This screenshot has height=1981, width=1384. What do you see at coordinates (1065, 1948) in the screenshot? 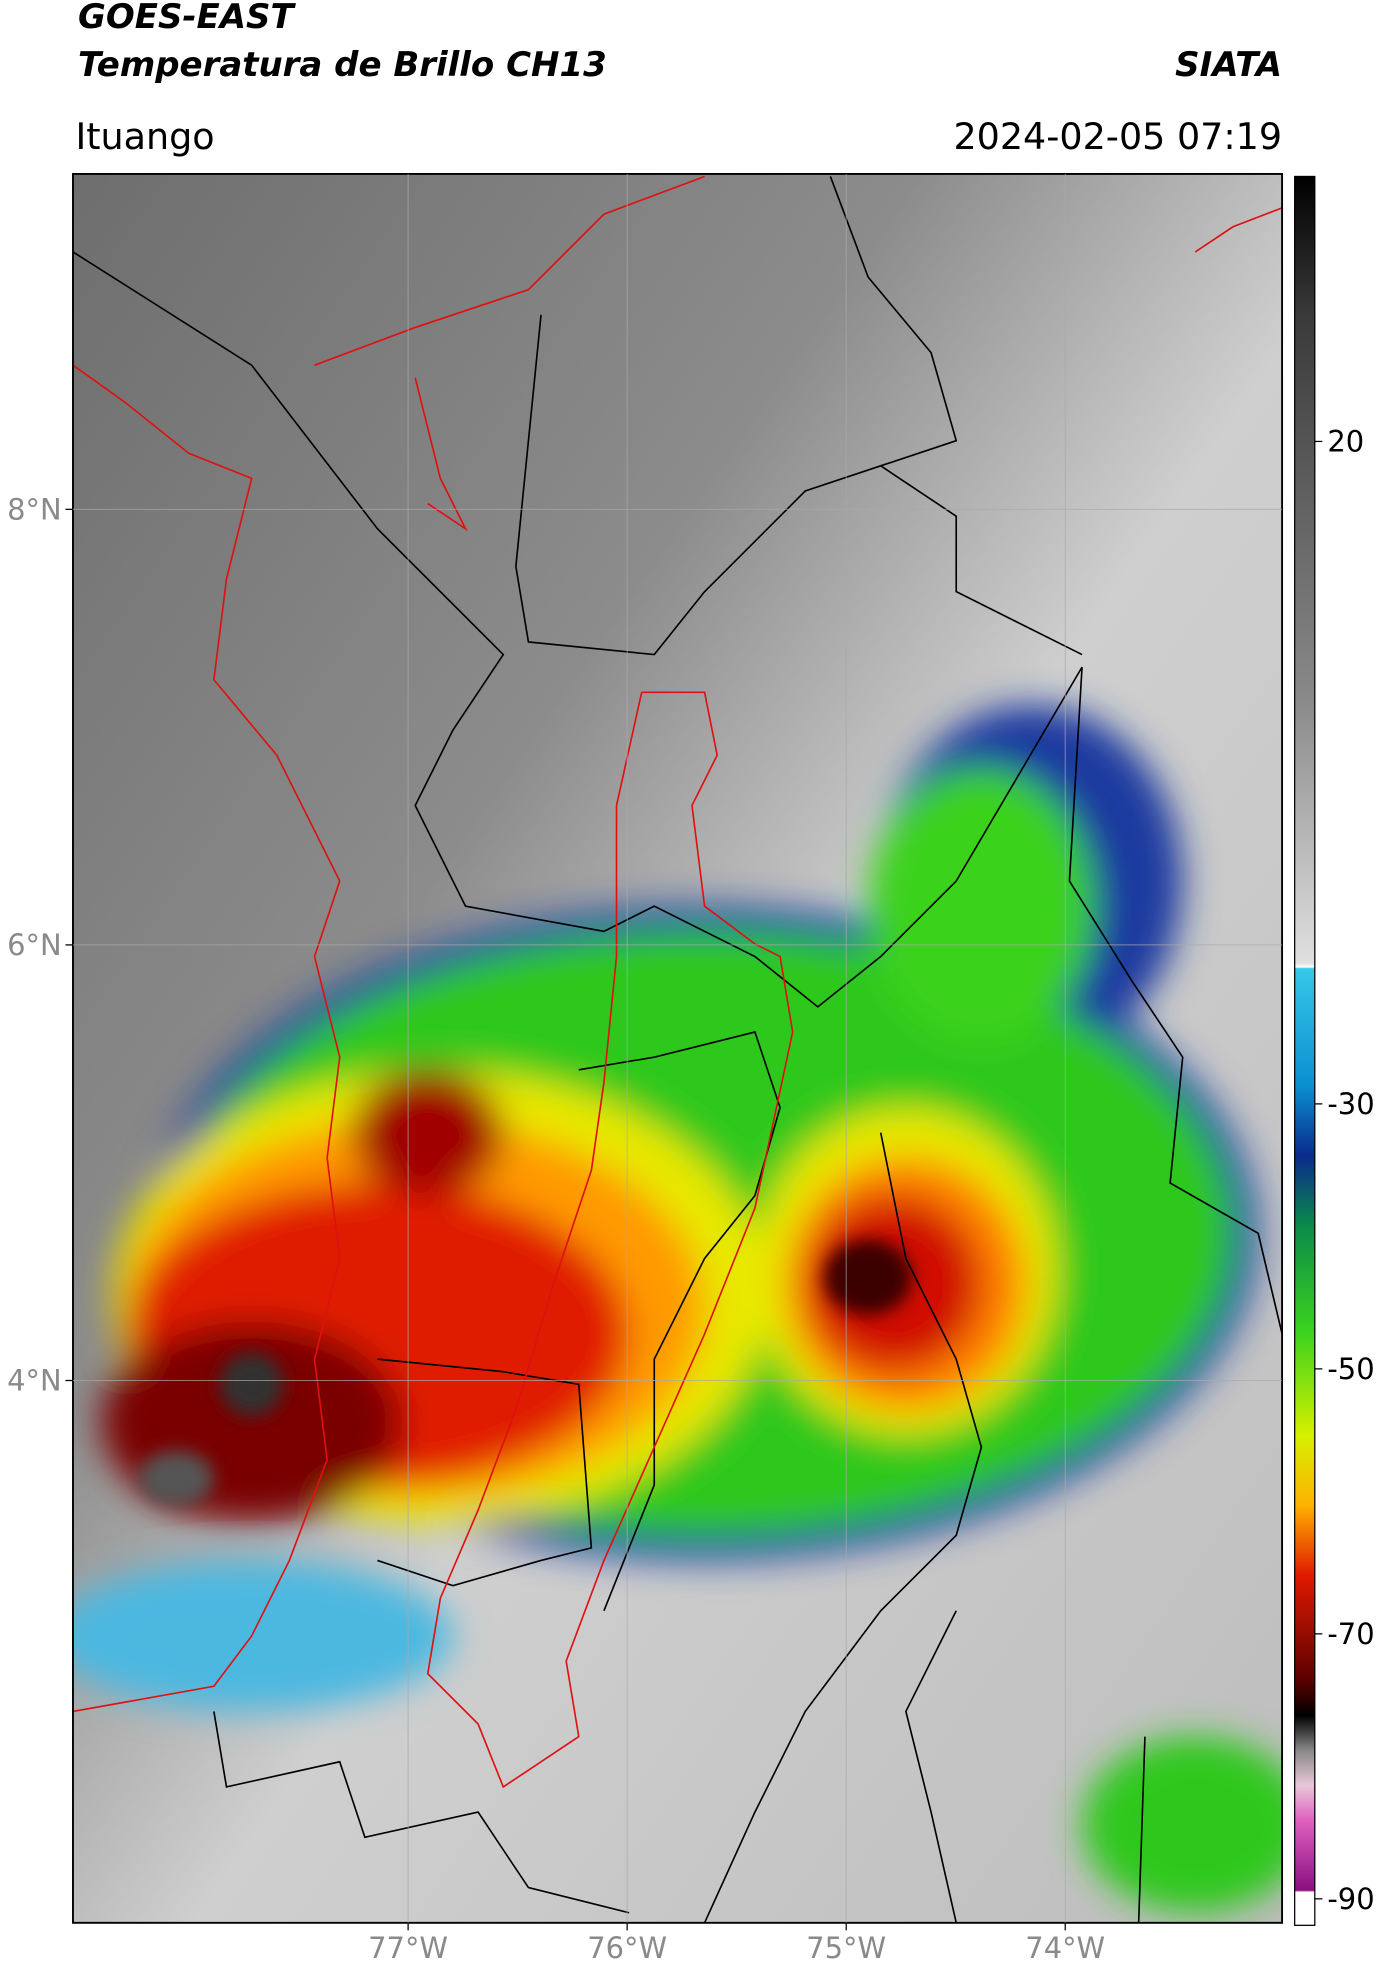
I see `x-tick-label: 74°W` at bounding box center [1065, 1948].